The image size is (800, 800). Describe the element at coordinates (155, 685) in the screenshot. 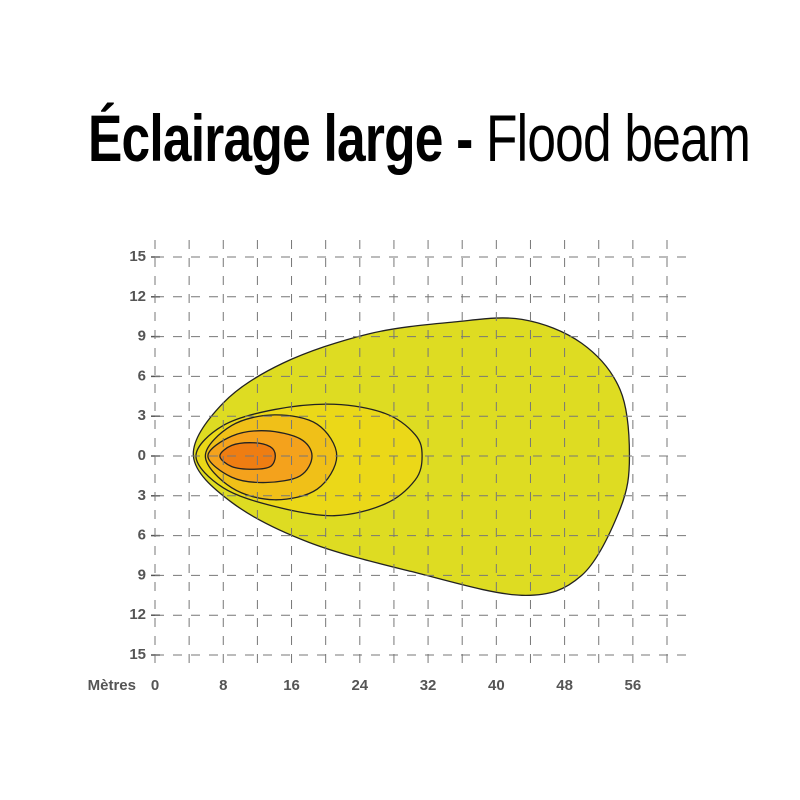

I see `x-tick-label: 0` at that location.